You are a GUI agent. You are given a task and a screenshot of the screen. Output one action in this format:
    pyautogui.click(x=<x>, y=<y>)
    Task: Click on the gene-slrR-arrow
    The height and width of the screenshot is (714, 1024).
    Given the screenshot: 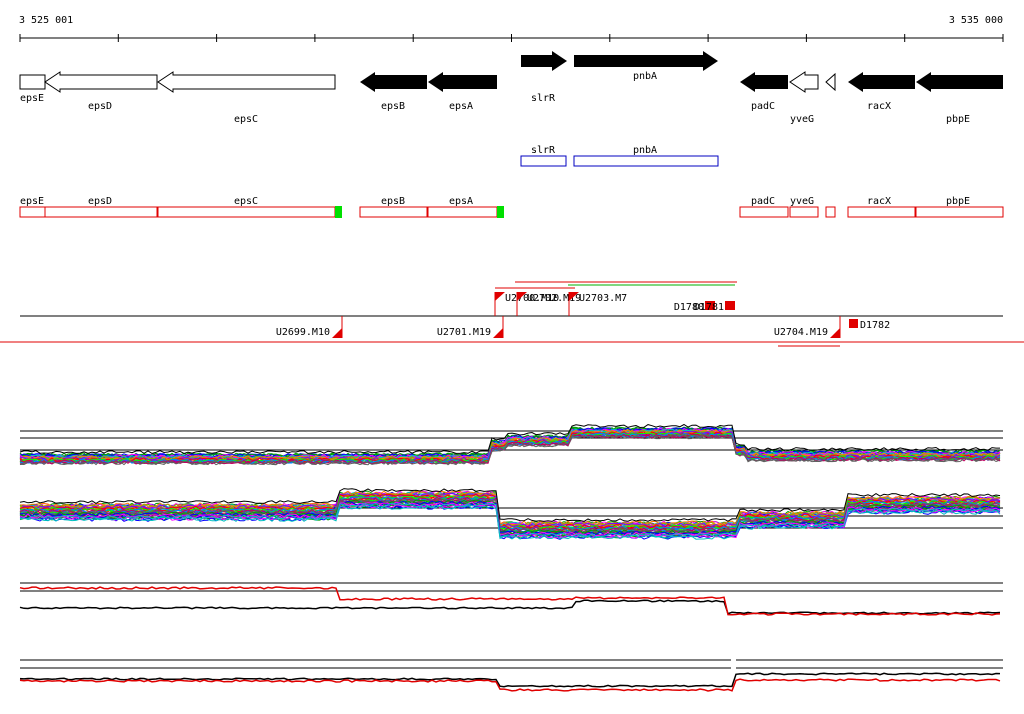 What is the action you would take?
    pyautogui.click(x=544, y=61)
    